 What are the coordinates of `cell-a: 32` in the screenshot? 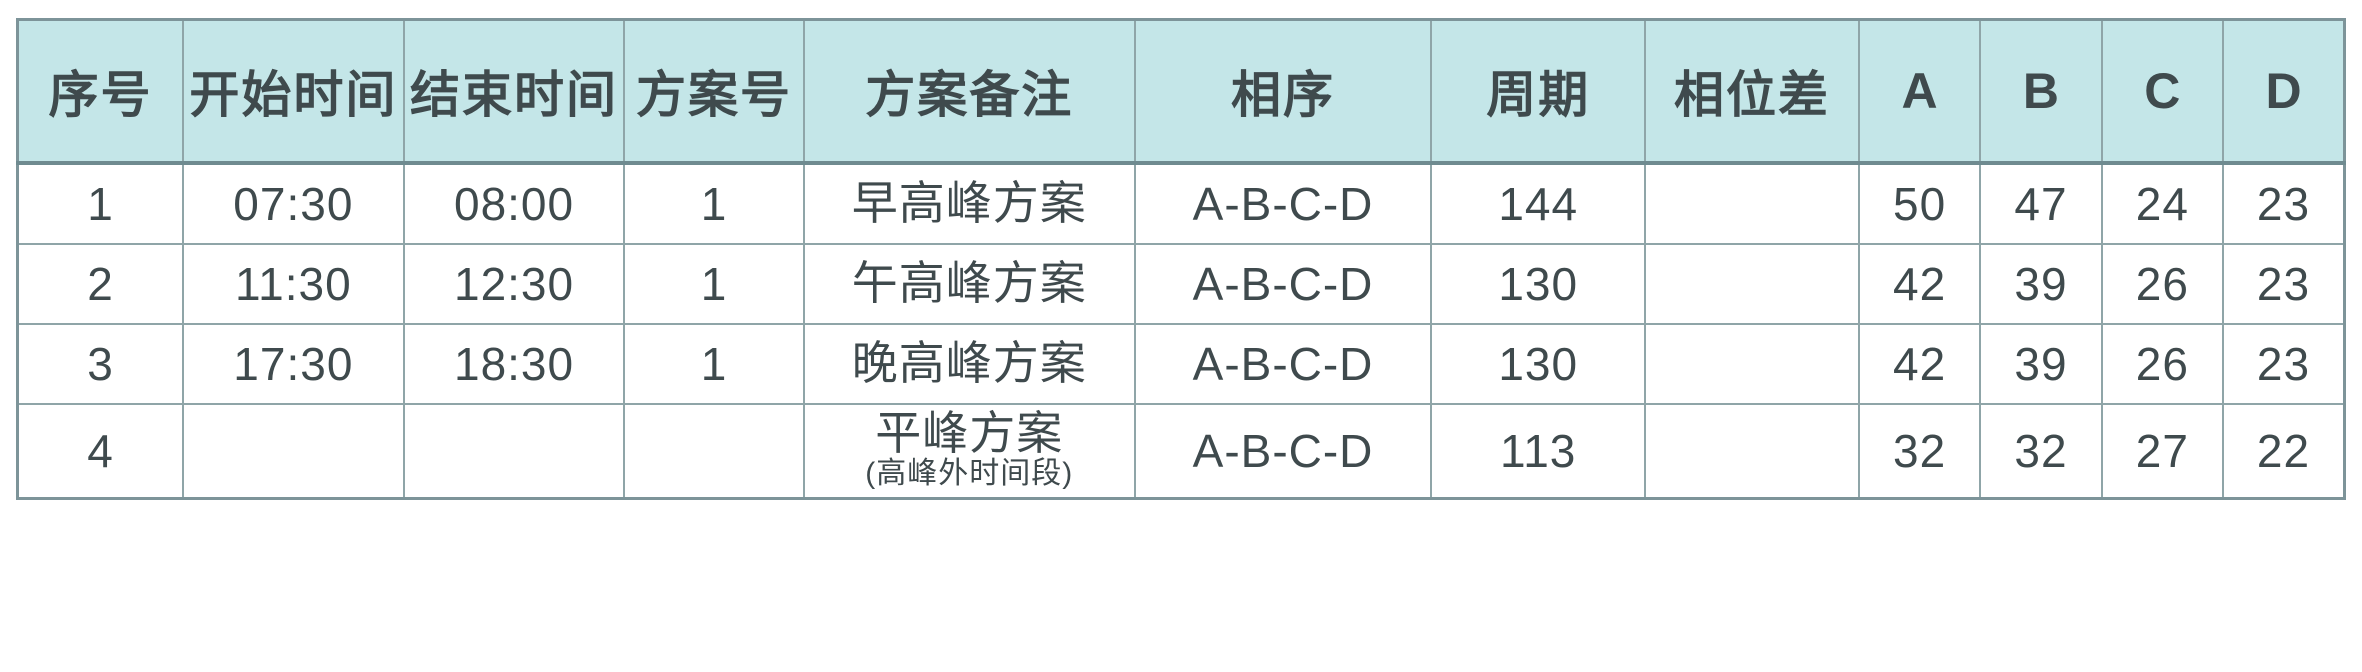 It's located at (1919, 451).